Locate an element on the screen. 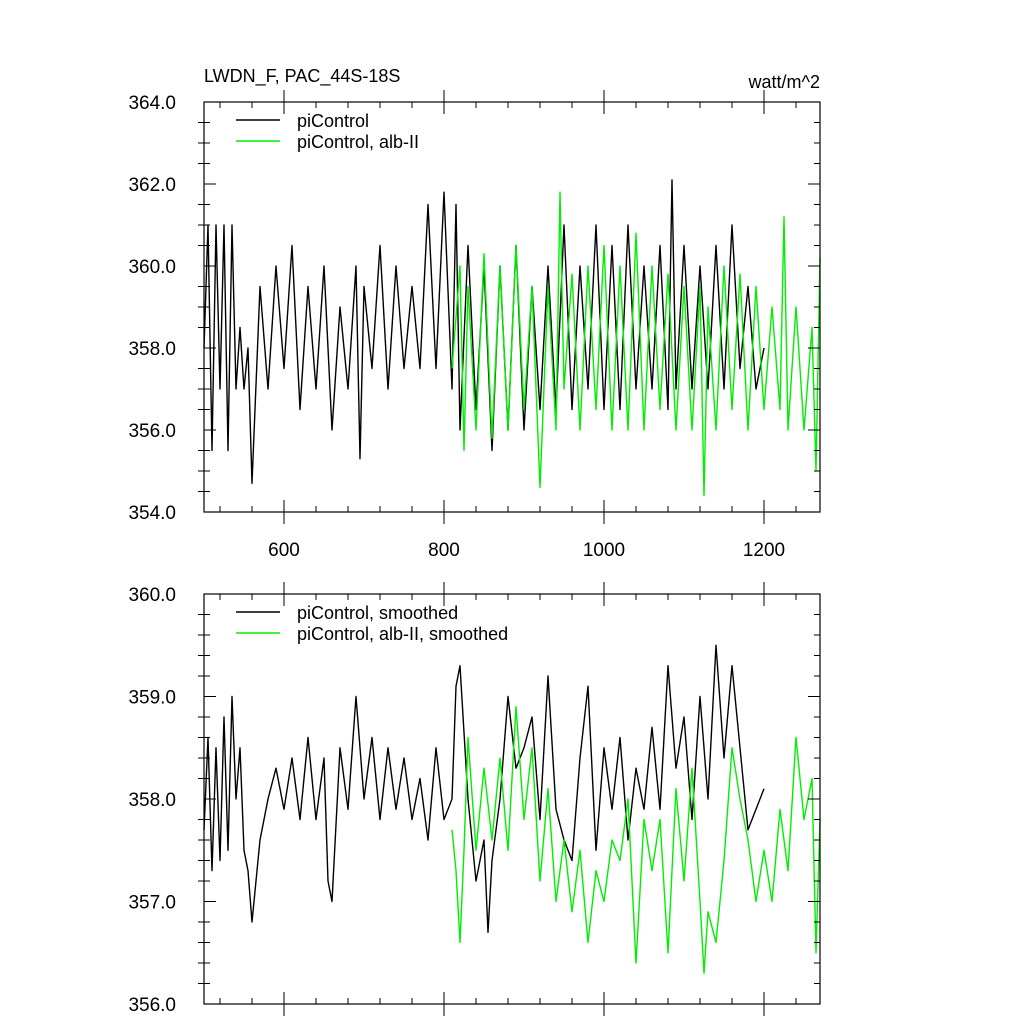 This screenshot has width=1024, height=1029. x-tick-label: 800 is located at coordinates (444, 550).